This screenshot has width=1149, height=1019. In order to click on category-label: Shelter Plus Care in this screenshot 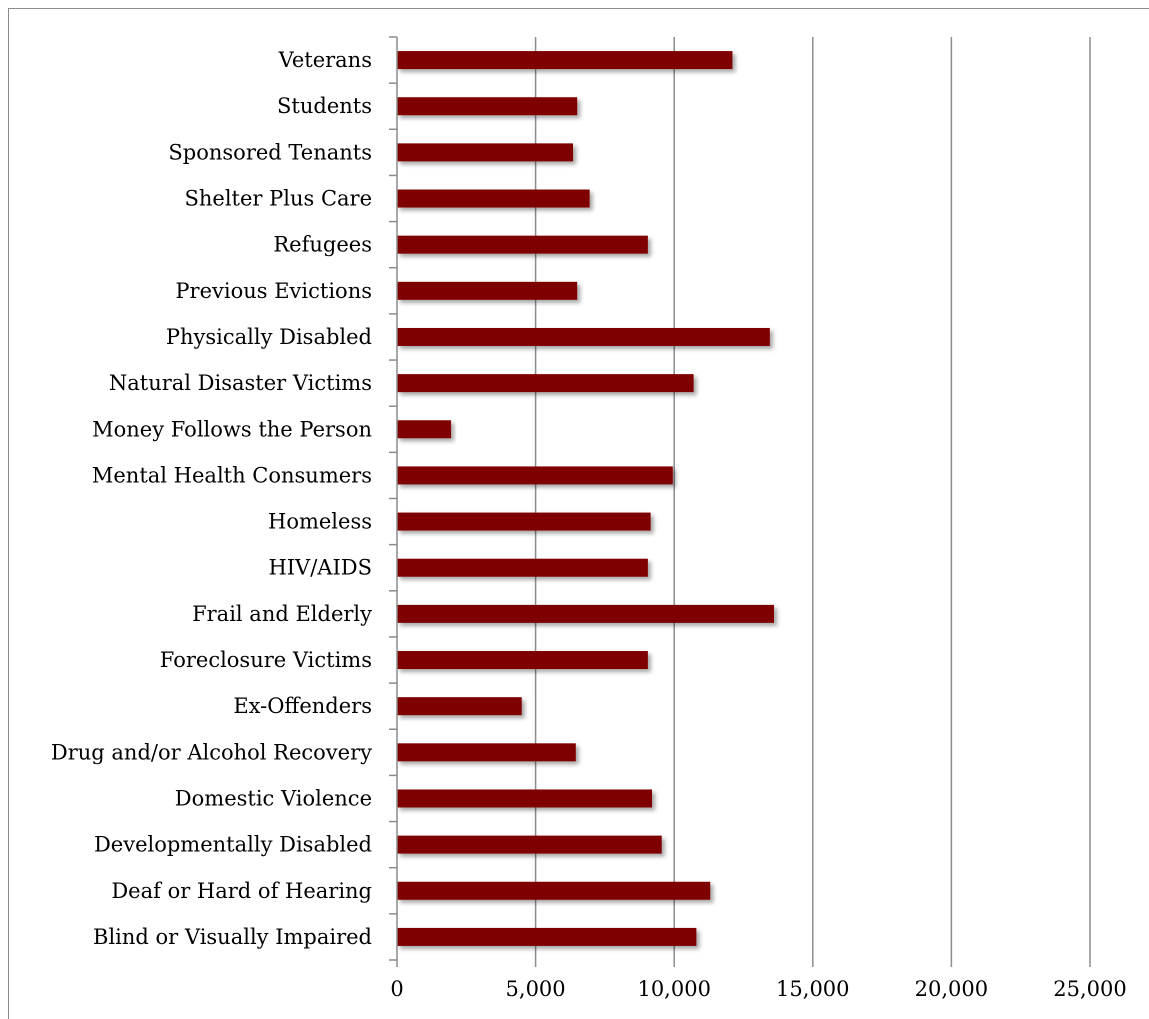, I will do `click(278, 199)`.